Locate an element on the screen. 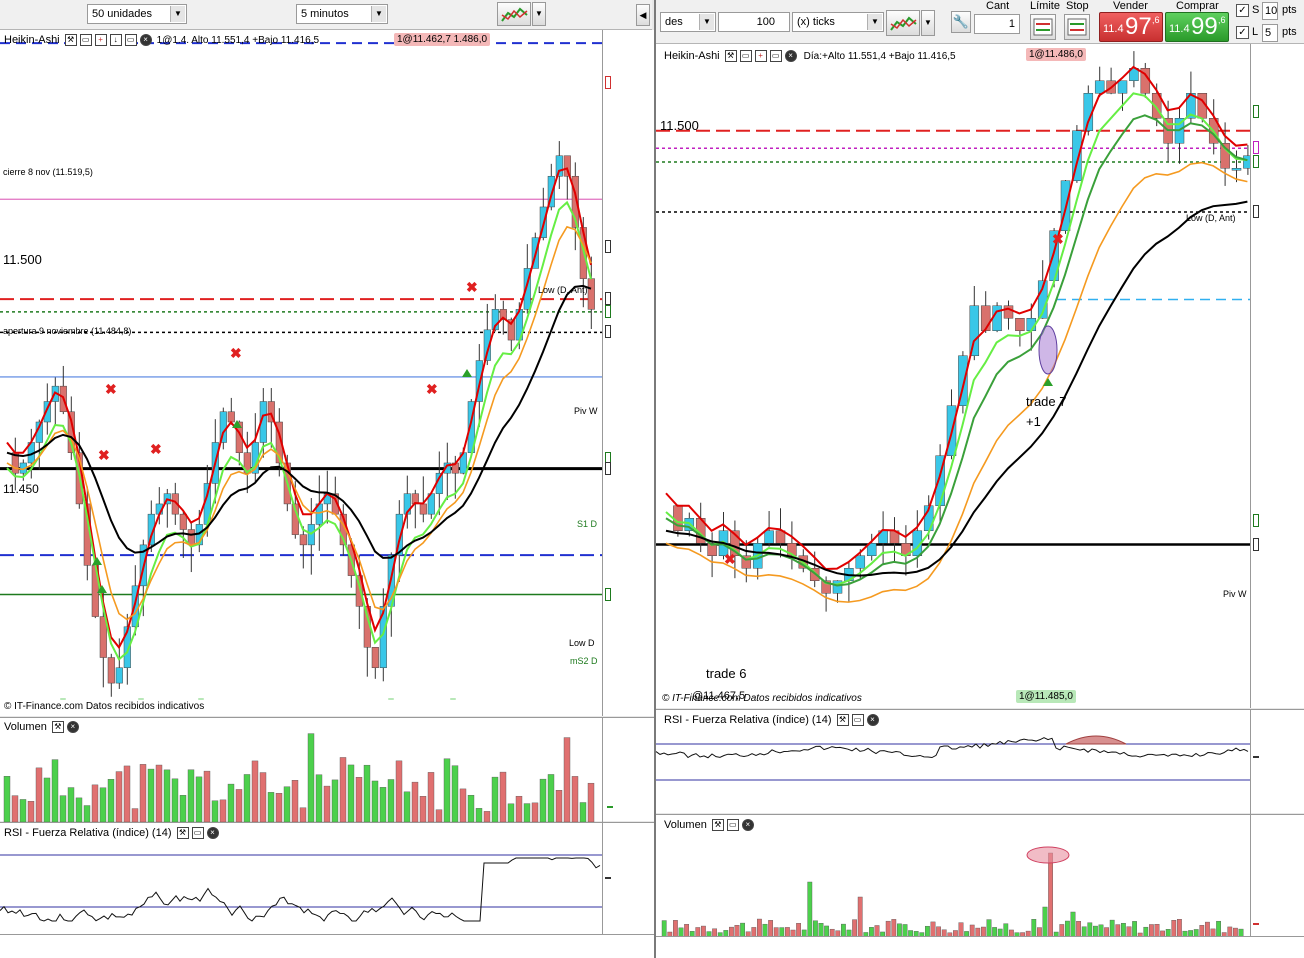 The image size is (1304, 958). right-chart-title: Heikin-Ashi is located at coordinates (692, 56).